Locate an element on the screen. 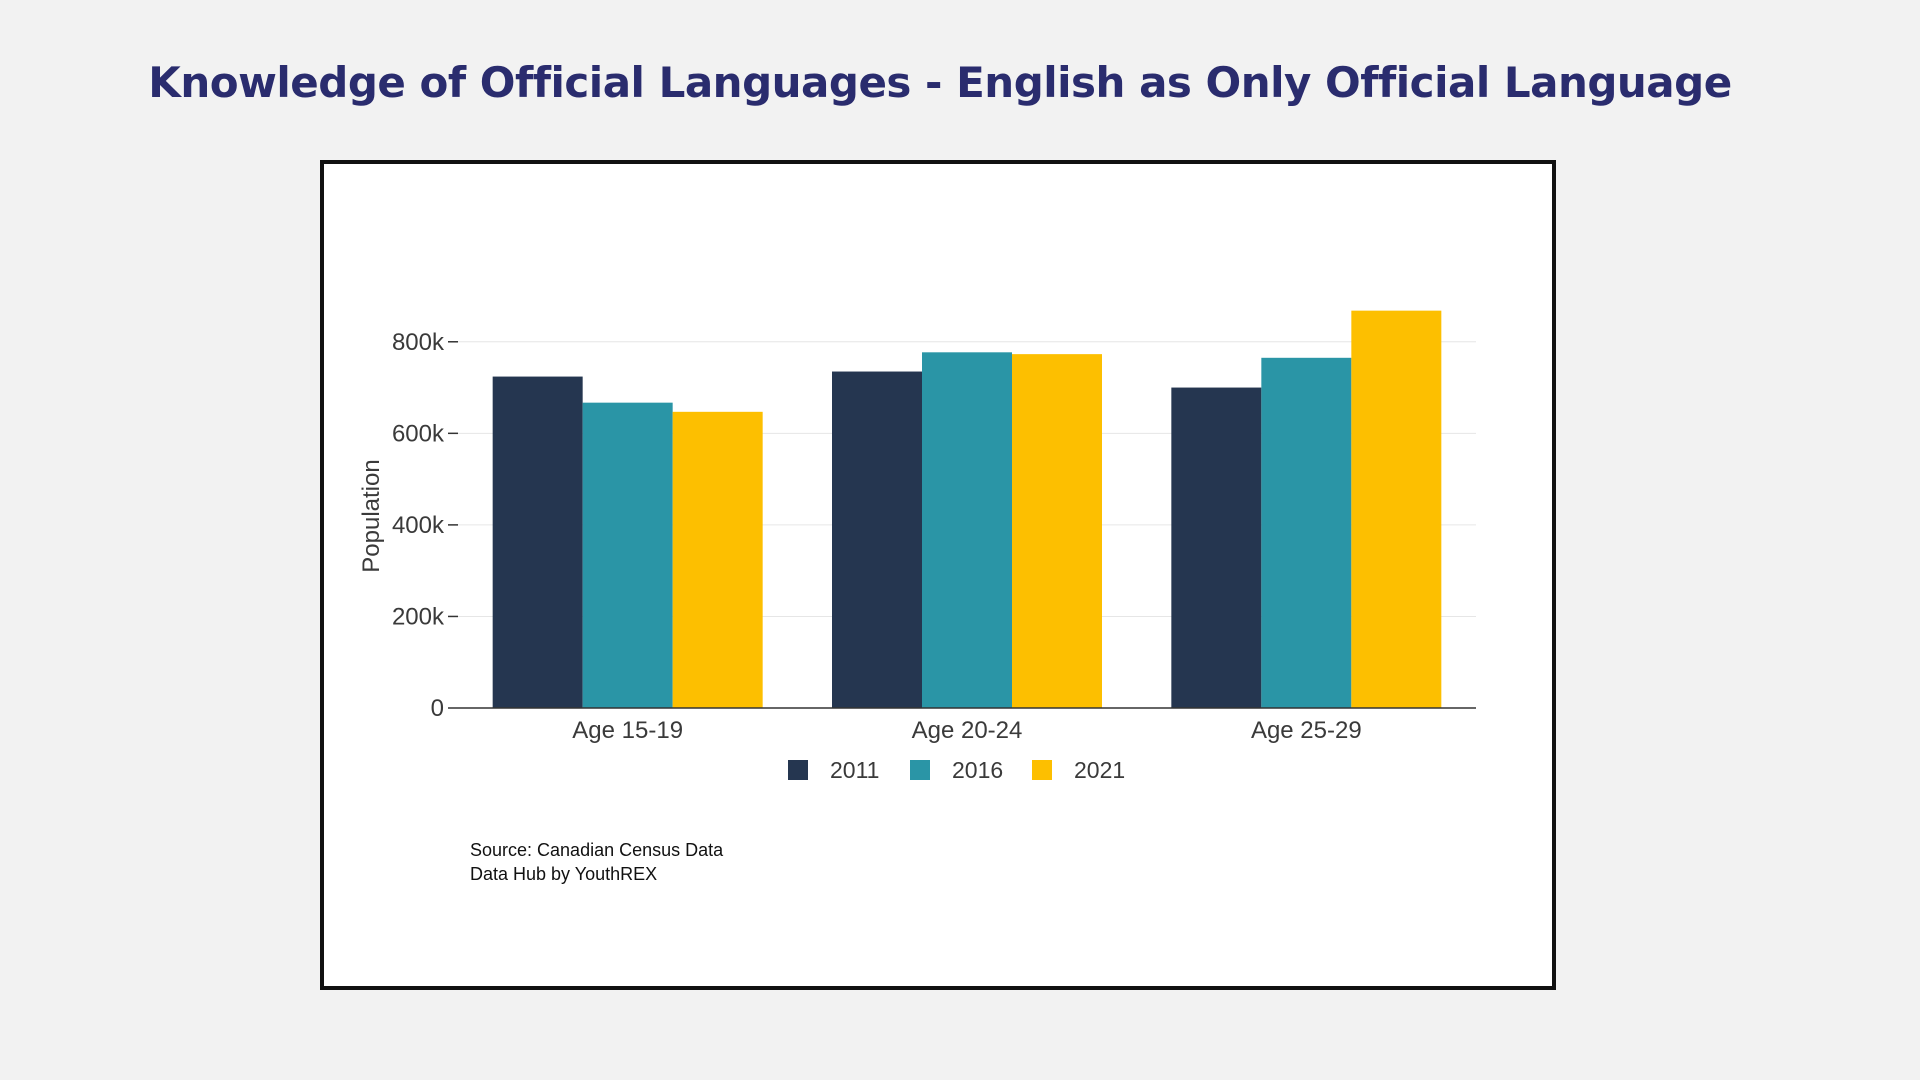 Image resolution: width=1920 pixels, height=1080 pixels. y-tick-label: 200k is located at coordinates (418, 616).